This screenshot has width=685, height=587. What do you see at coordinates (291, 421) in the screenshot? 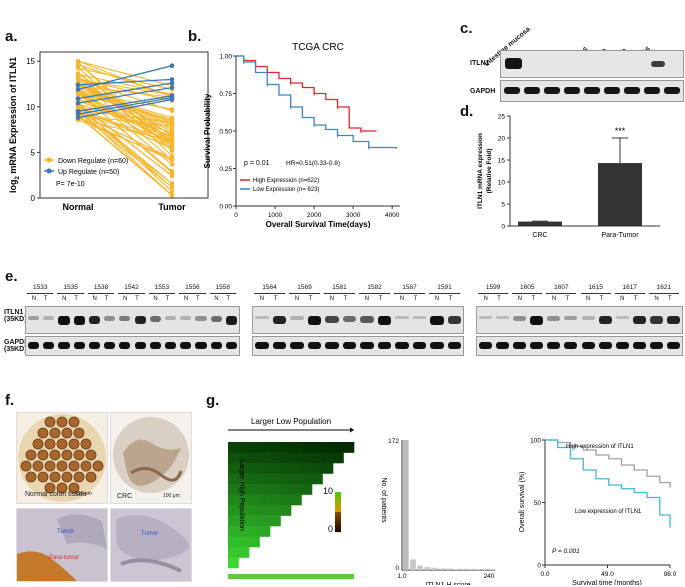
I see `heatmap-top-label: Larger Low Population` at bounding box center [291, 421].